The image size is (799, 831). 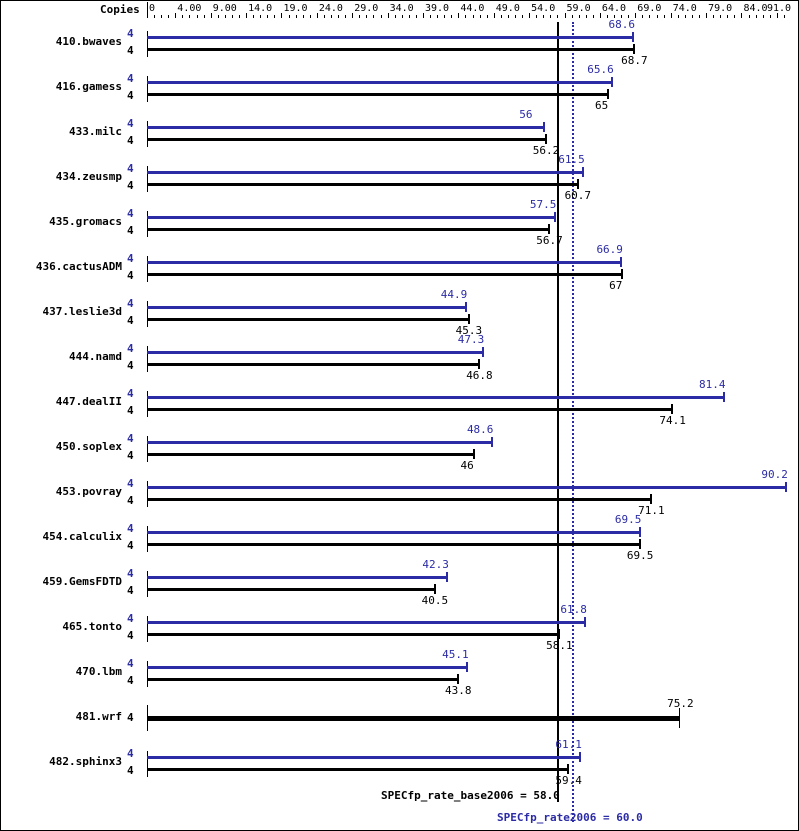 What do you see at coordinates (712, 384) in the screenshot?
I see `peak-value-label: 81.4` at bounding box center [712, 384].